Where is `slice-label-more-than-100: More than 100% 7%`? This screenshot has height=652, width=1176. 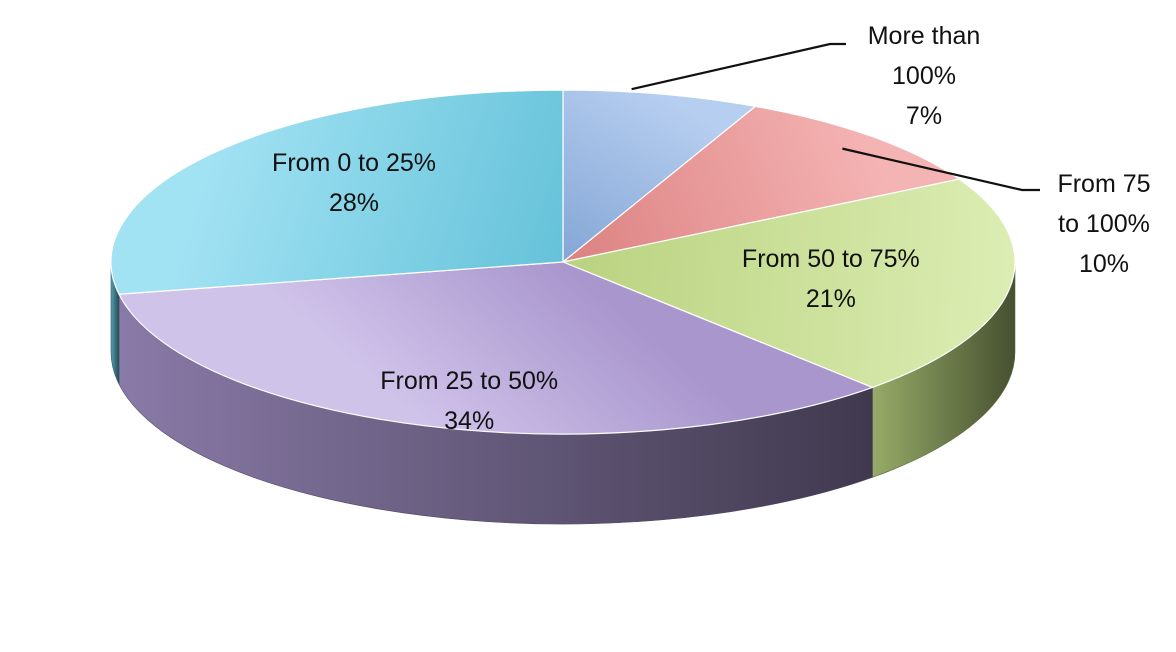
slice-label-more-than-100: More than 100% 7% is located at coordinates (924, 76).